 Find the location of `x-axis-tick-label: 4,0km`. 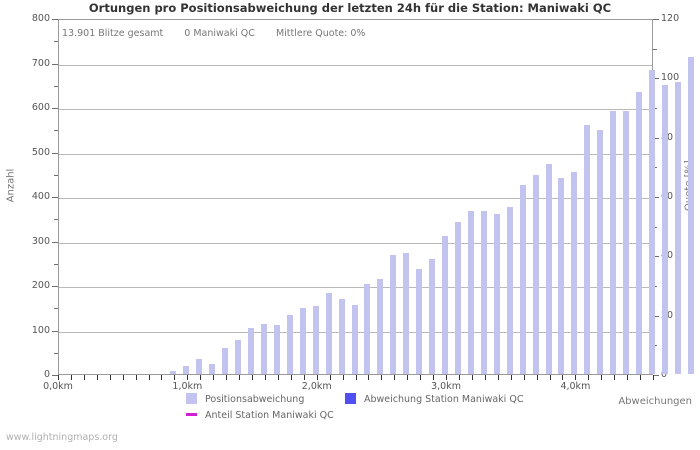

x-axis-tick-label: 4,0km is located at coordinates (575, 386).